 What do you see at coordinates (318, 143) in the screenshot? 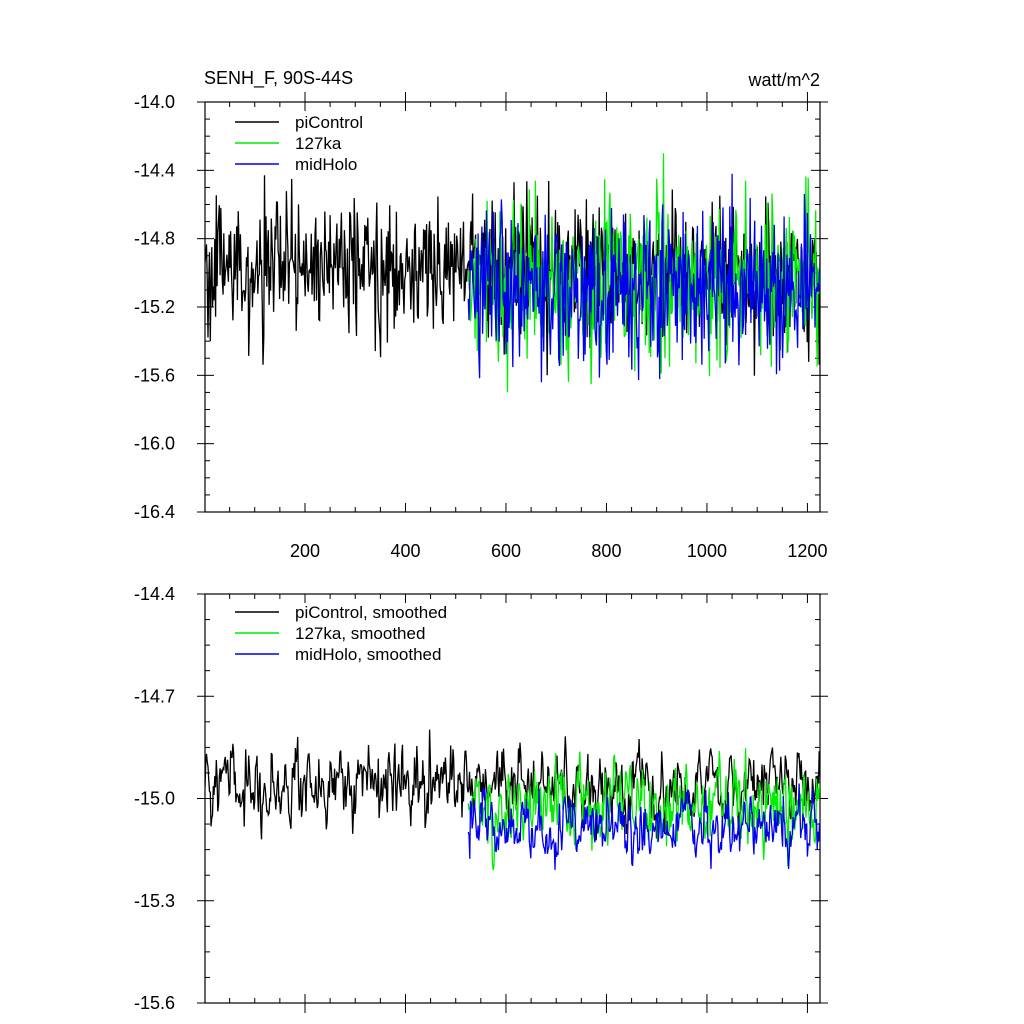
I see `legend-label: 127ka` at bounding box center [318, 143].